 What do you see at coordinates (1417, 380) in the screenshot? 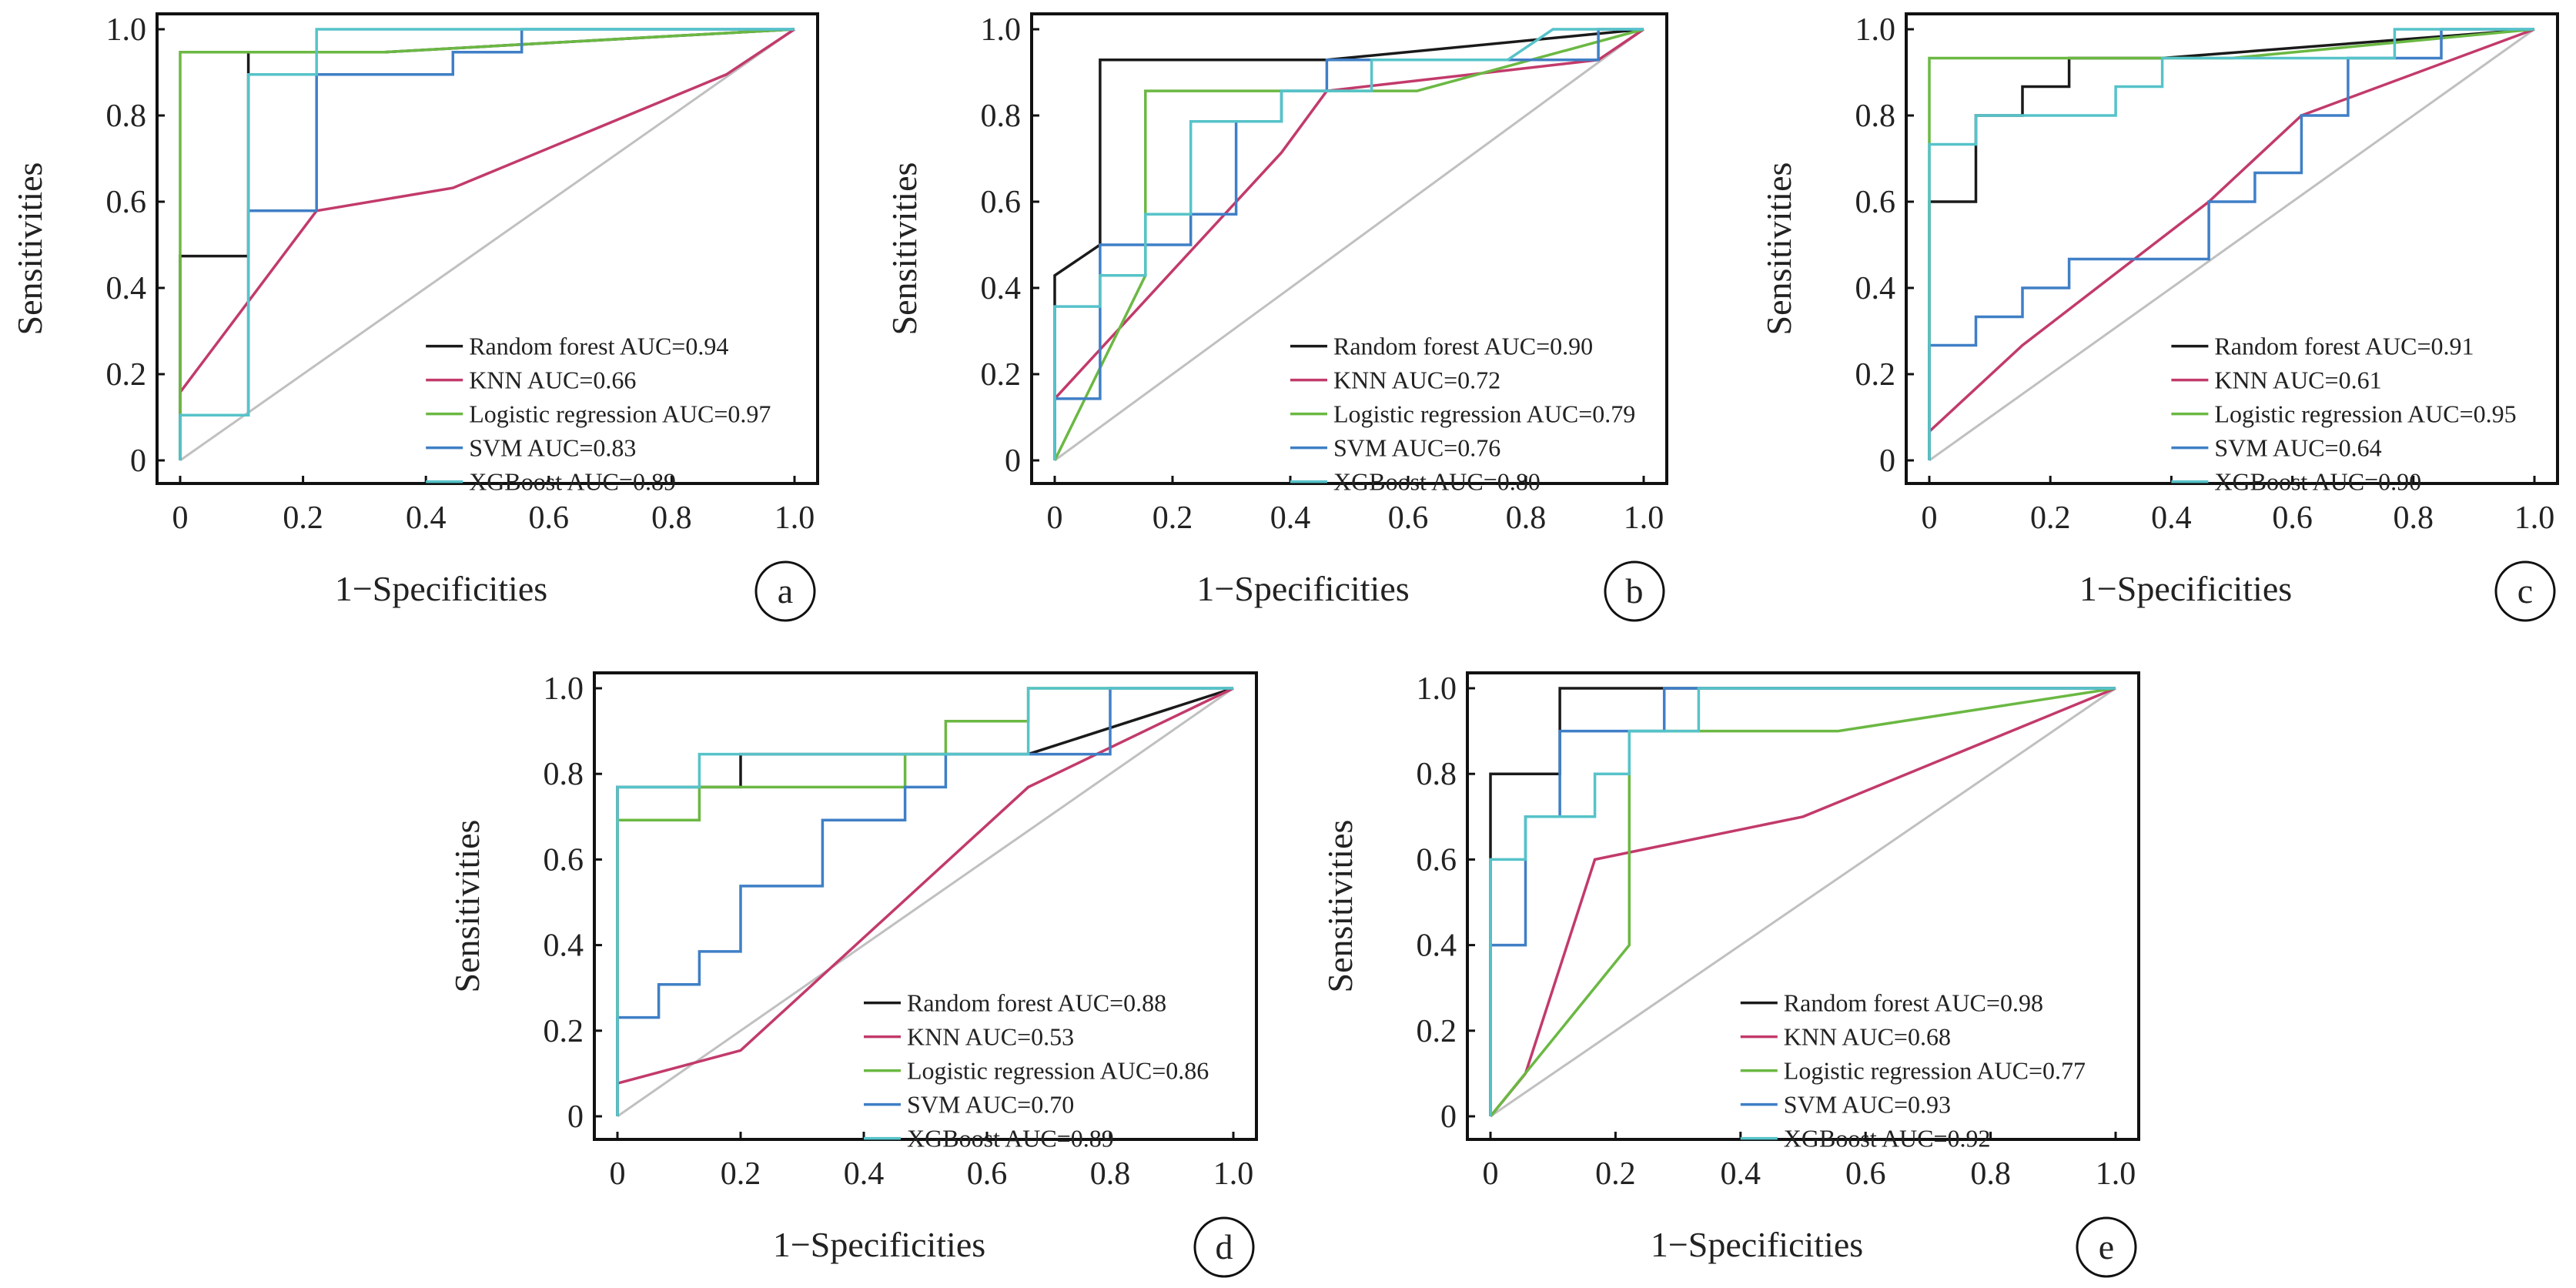
I see `legend-entry: KNN AUC=0.72` at bounding box center [1417, 380].